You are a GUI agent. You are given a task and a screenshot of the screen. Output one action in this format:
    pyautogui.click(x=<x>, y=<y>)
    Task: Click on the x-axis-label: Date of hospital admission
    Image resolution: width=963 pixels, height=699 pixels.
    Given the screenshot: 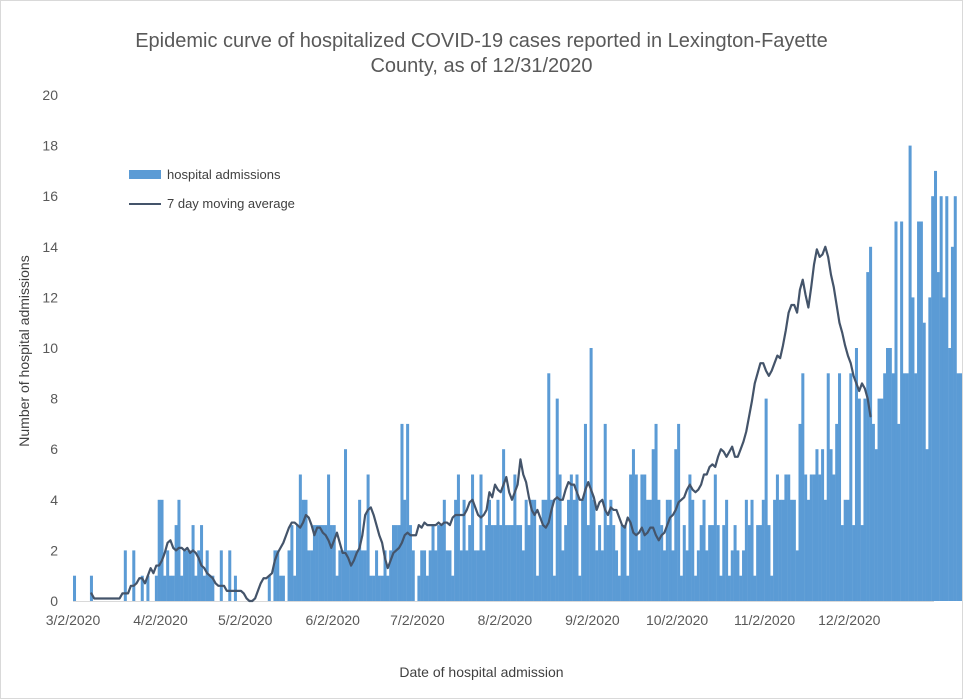 What is the action you would take?
    pyautogui.click(x=481, y=672)
    